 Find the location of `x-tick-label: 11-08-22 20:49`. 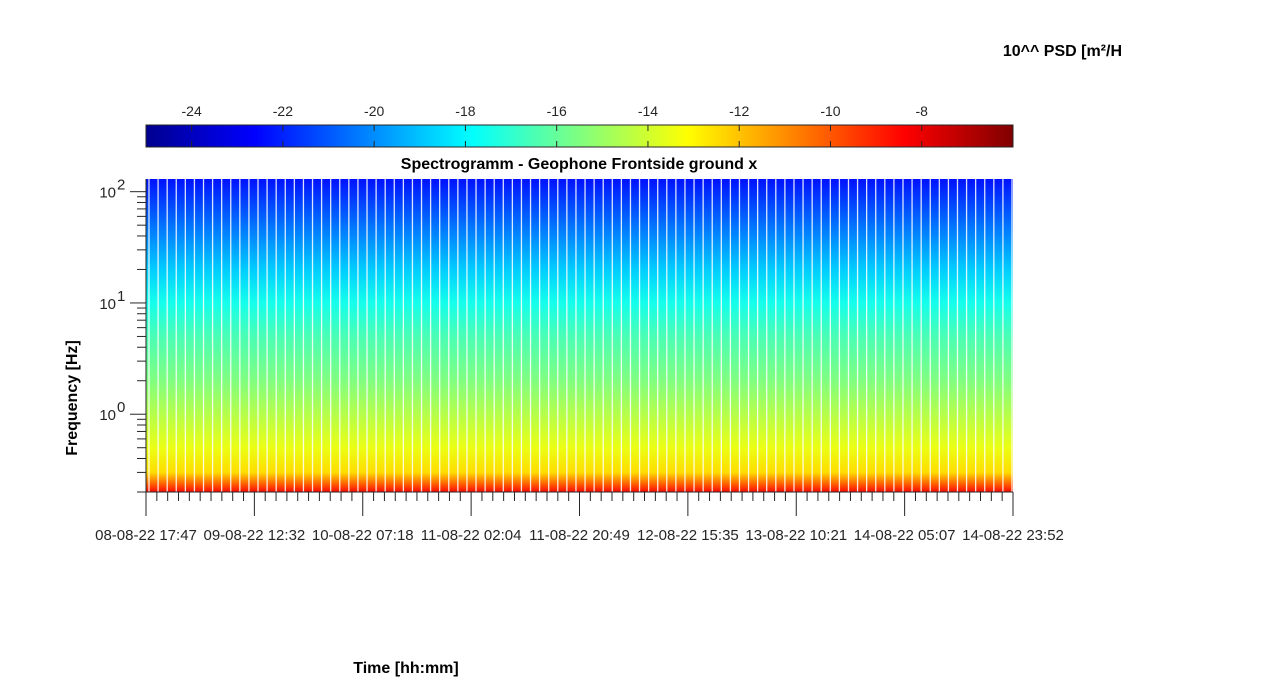

x-tick-label: 11-08-22 20:49 is located at coordinates (579, 535).